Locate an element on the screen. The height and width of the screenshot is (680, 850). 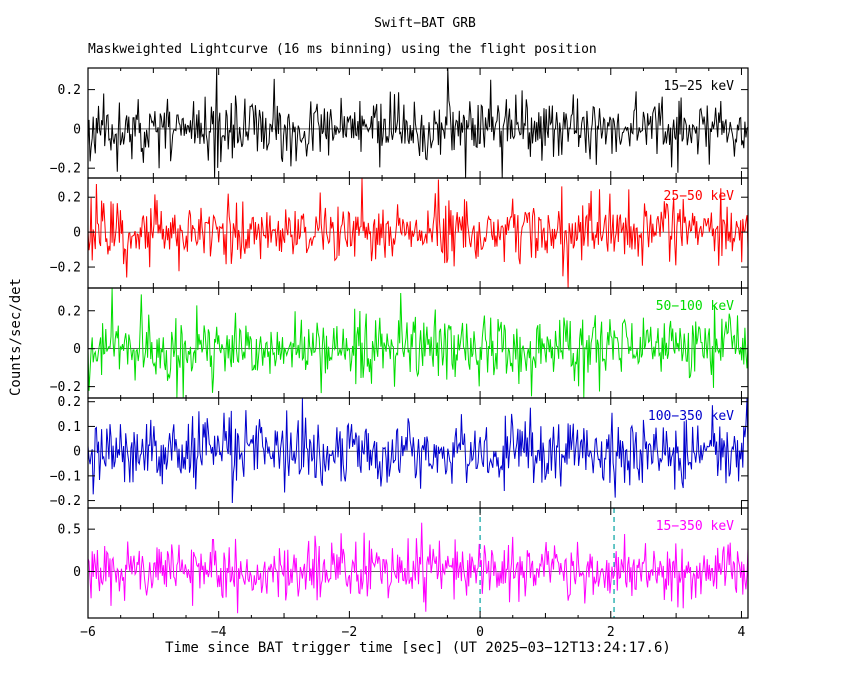
x-tick-label: 4 is located at coordinates (742, 632).